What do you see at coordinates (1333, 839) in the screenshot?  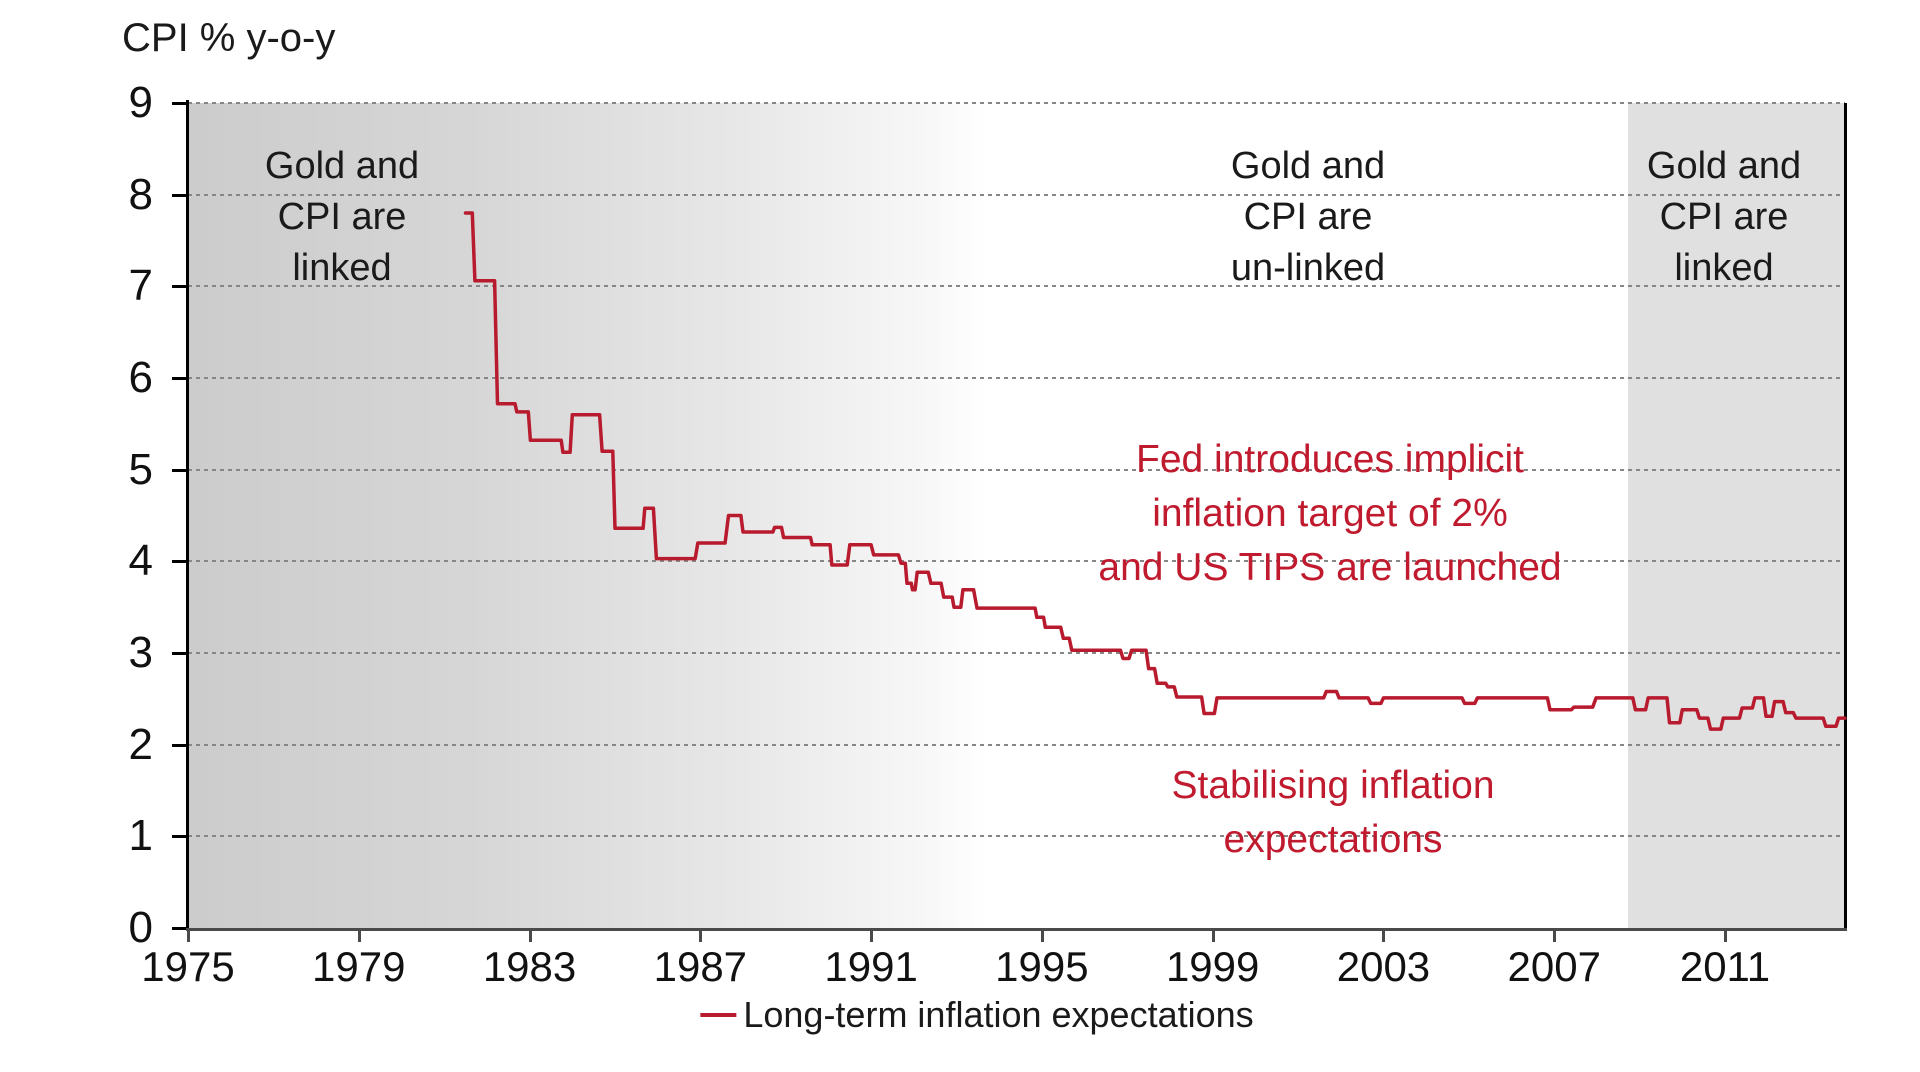 I see `annotation-line: expectations` at bounding box center [1333, 839].